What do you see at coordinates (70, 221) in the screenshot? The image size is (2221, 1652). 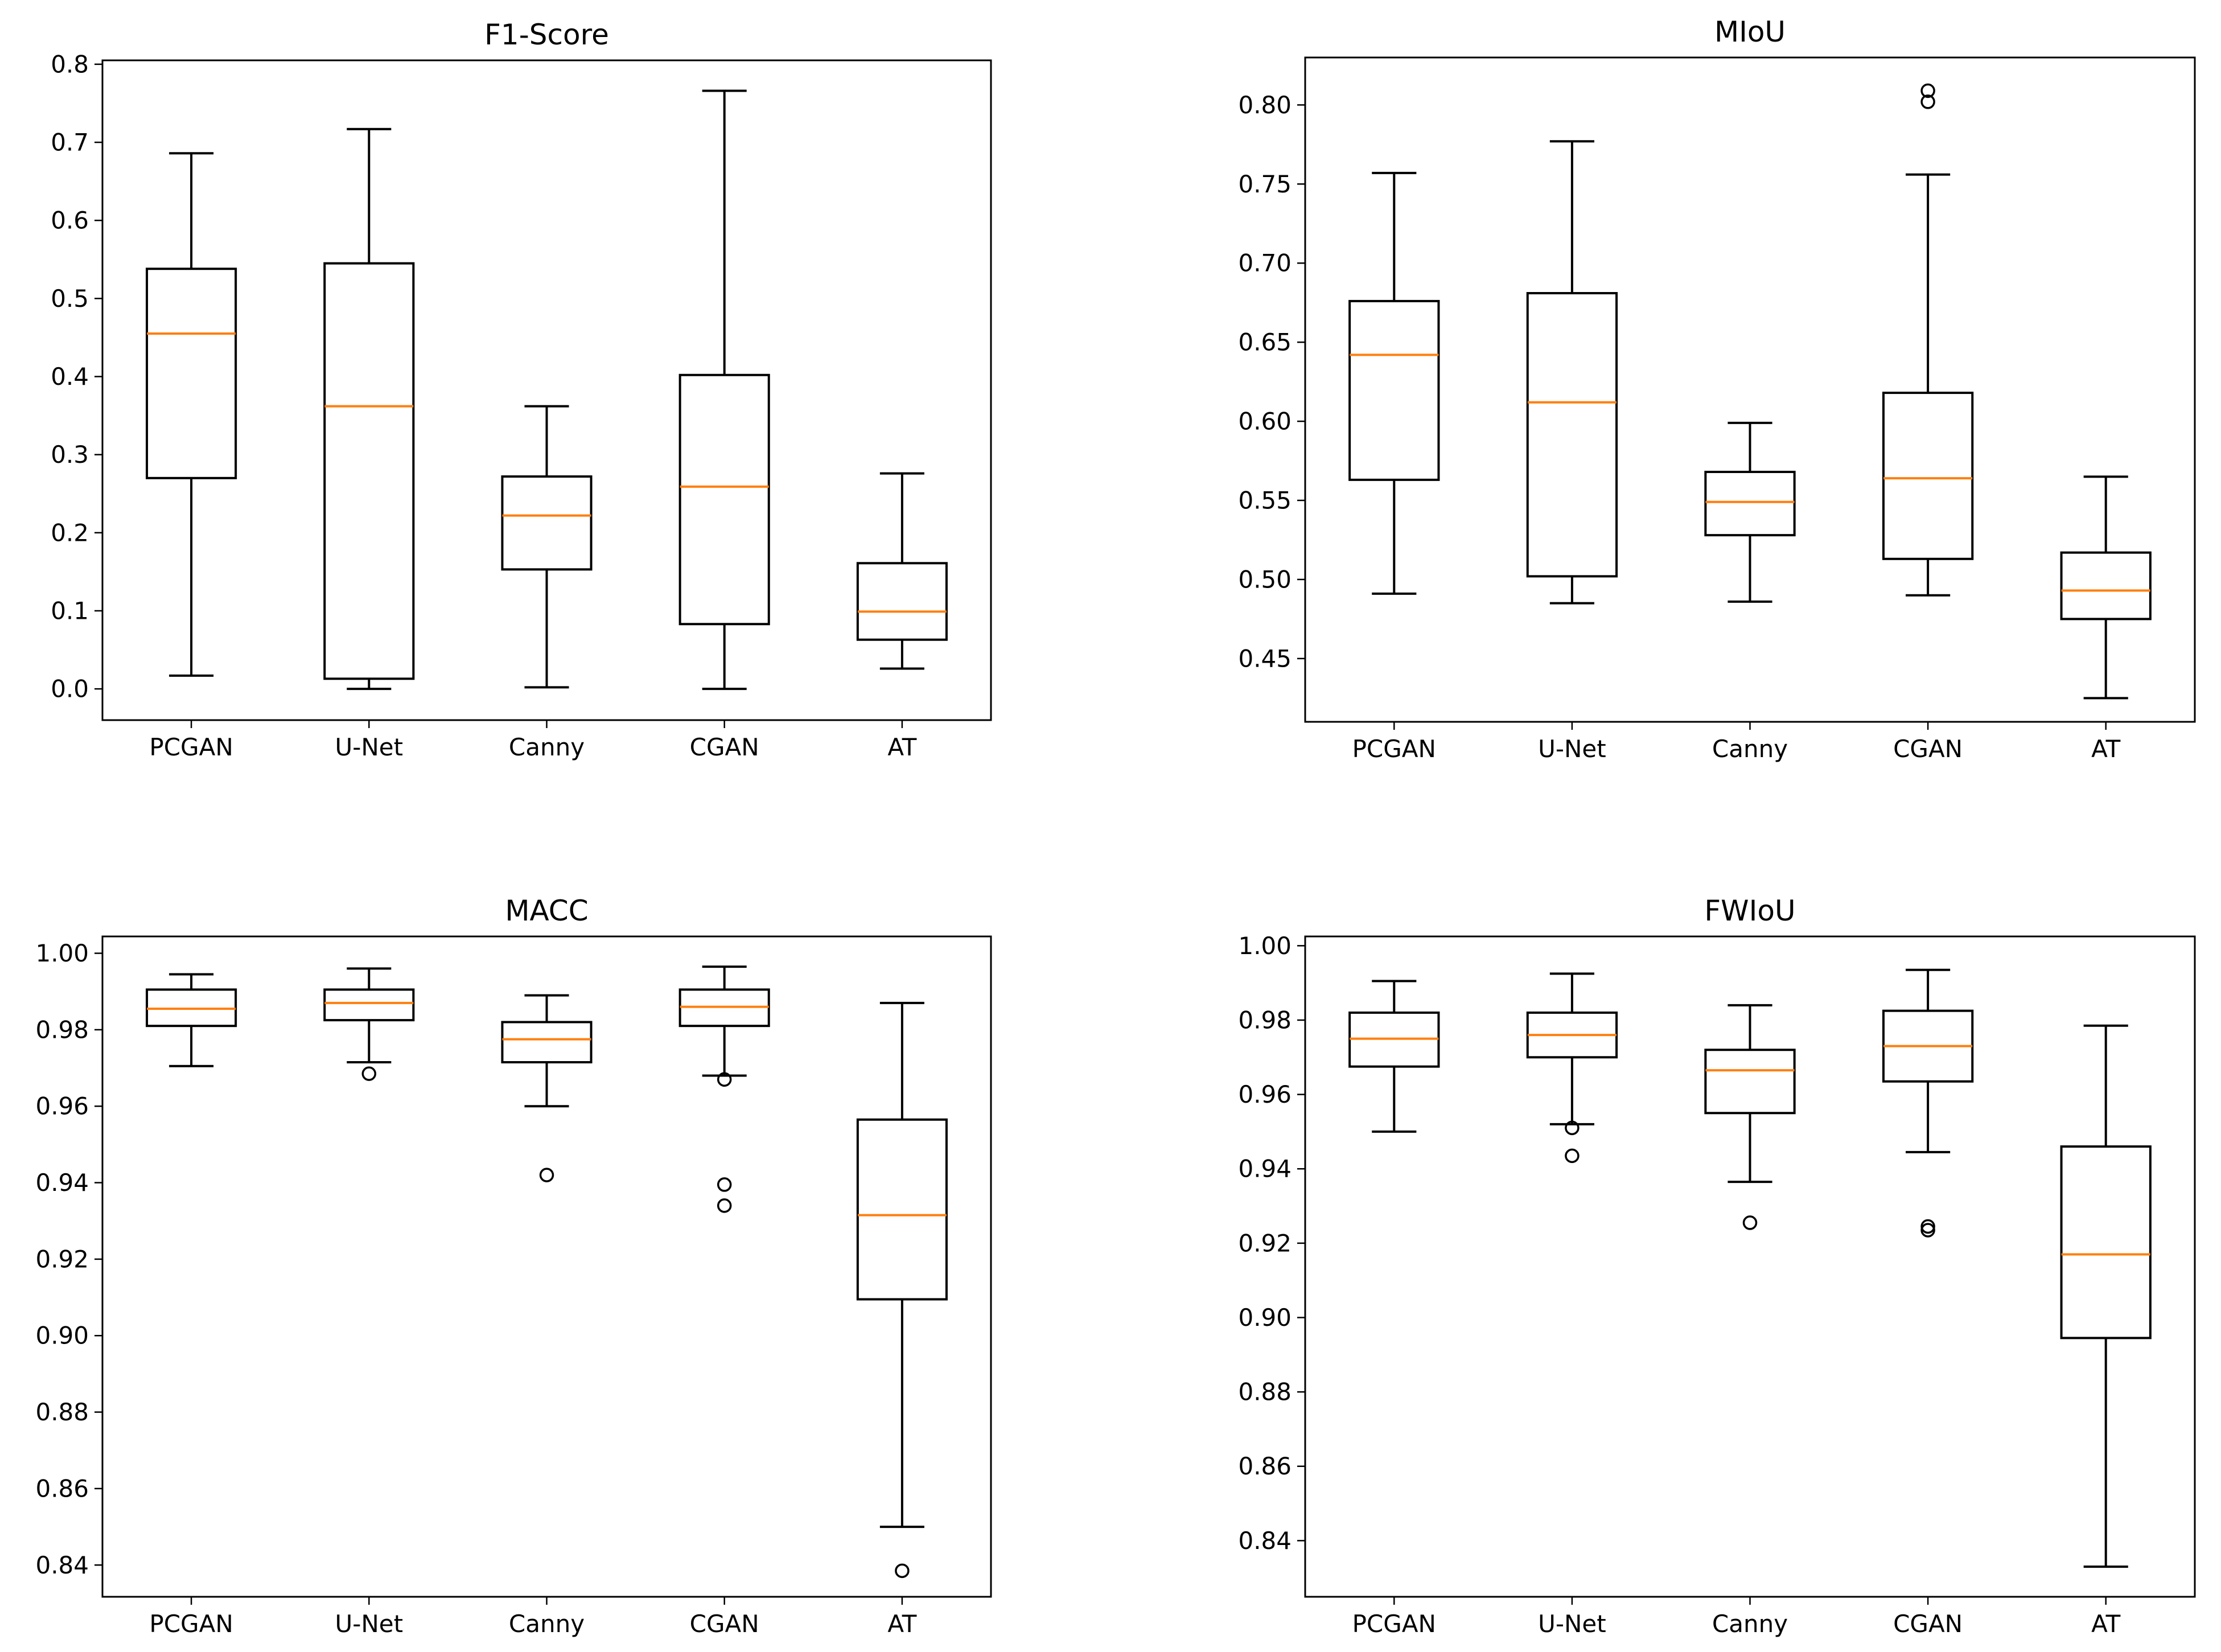 I see `y-tick-label: 0.6` at bounding box center [70, 221].